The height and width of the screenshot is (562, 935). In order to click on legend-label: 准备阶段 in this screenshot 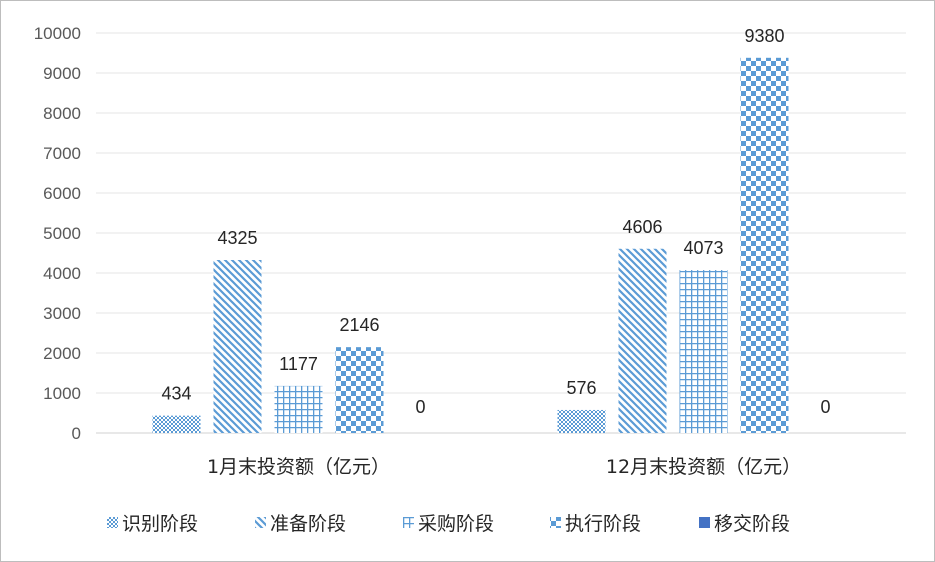, I will do `click(308, 524)`.